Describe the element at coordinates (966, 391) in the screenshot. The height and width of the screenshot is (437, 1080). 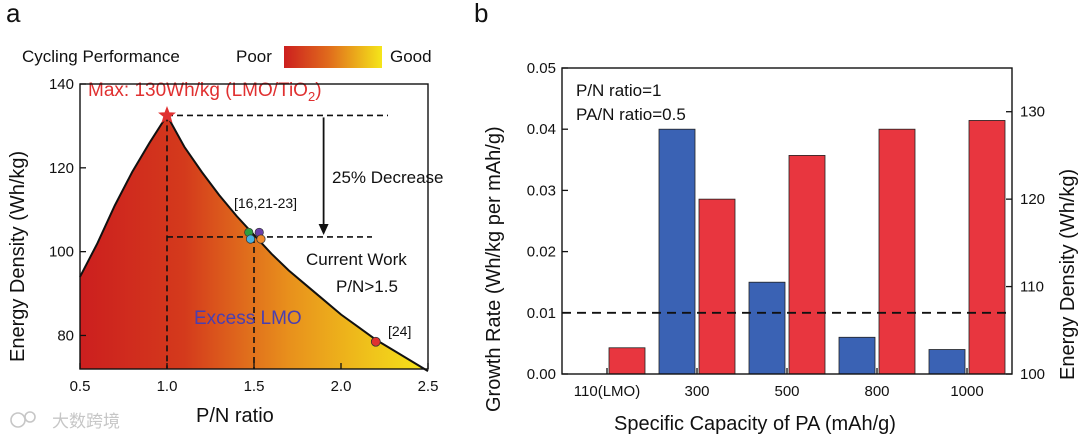
I see `x-tick-label-b-4: 1000` at that location.